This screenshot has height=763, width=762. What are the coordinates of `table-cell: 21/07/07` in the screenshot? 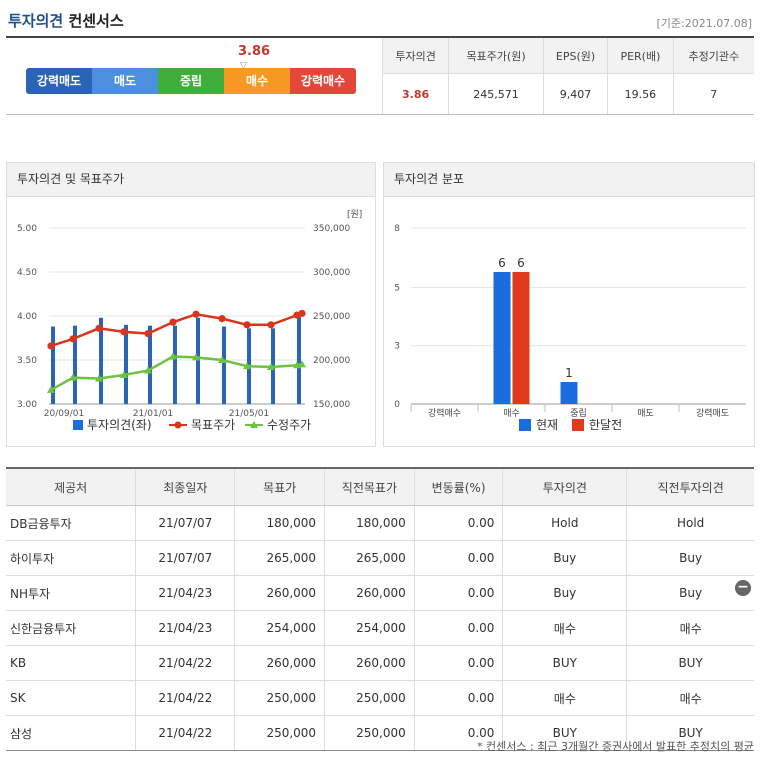 It's located at (185, 558).